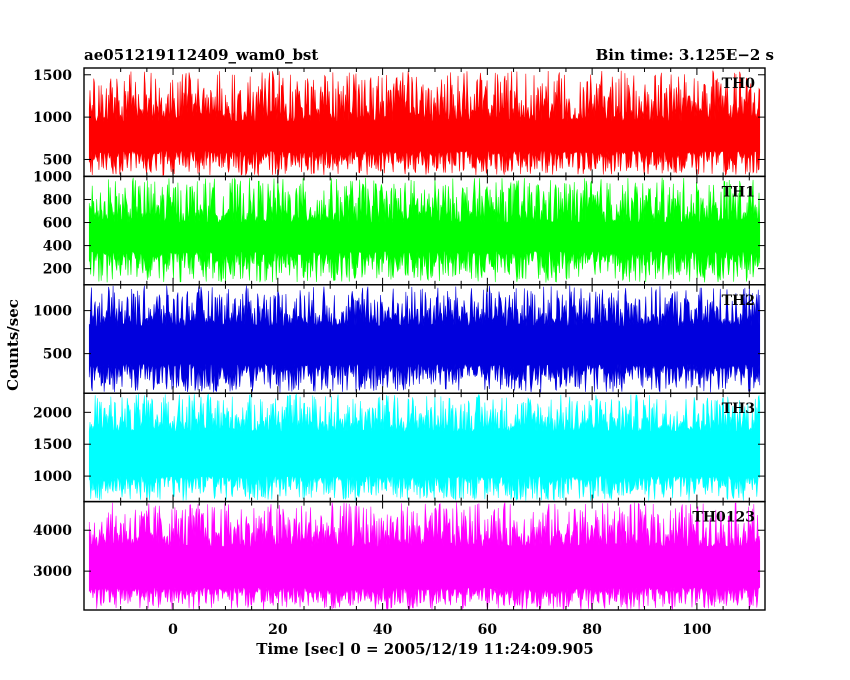  I want to click on x-tick-label: 60, so click(488, 630).